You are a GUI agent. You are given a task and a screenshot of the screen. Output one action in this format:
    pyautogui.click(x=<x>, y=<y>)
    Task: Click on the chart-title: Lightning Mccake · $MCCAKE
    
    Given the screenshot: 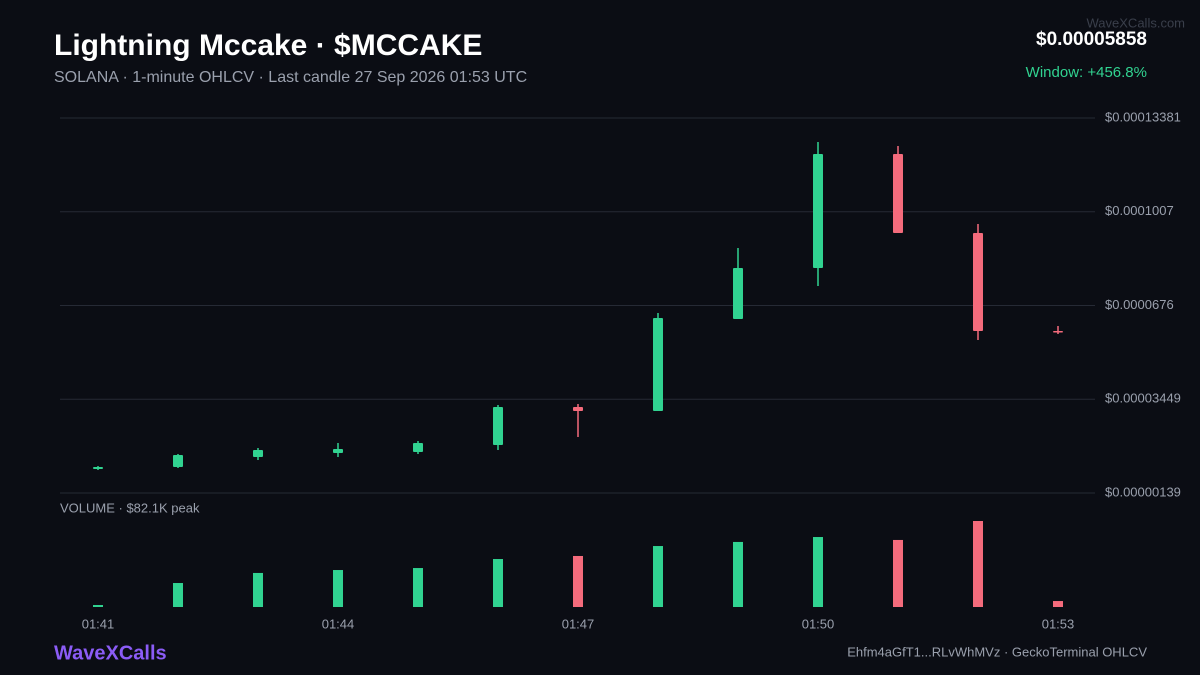 What is the action you would take?
    pyautogui.click(x=268, y=45)
    